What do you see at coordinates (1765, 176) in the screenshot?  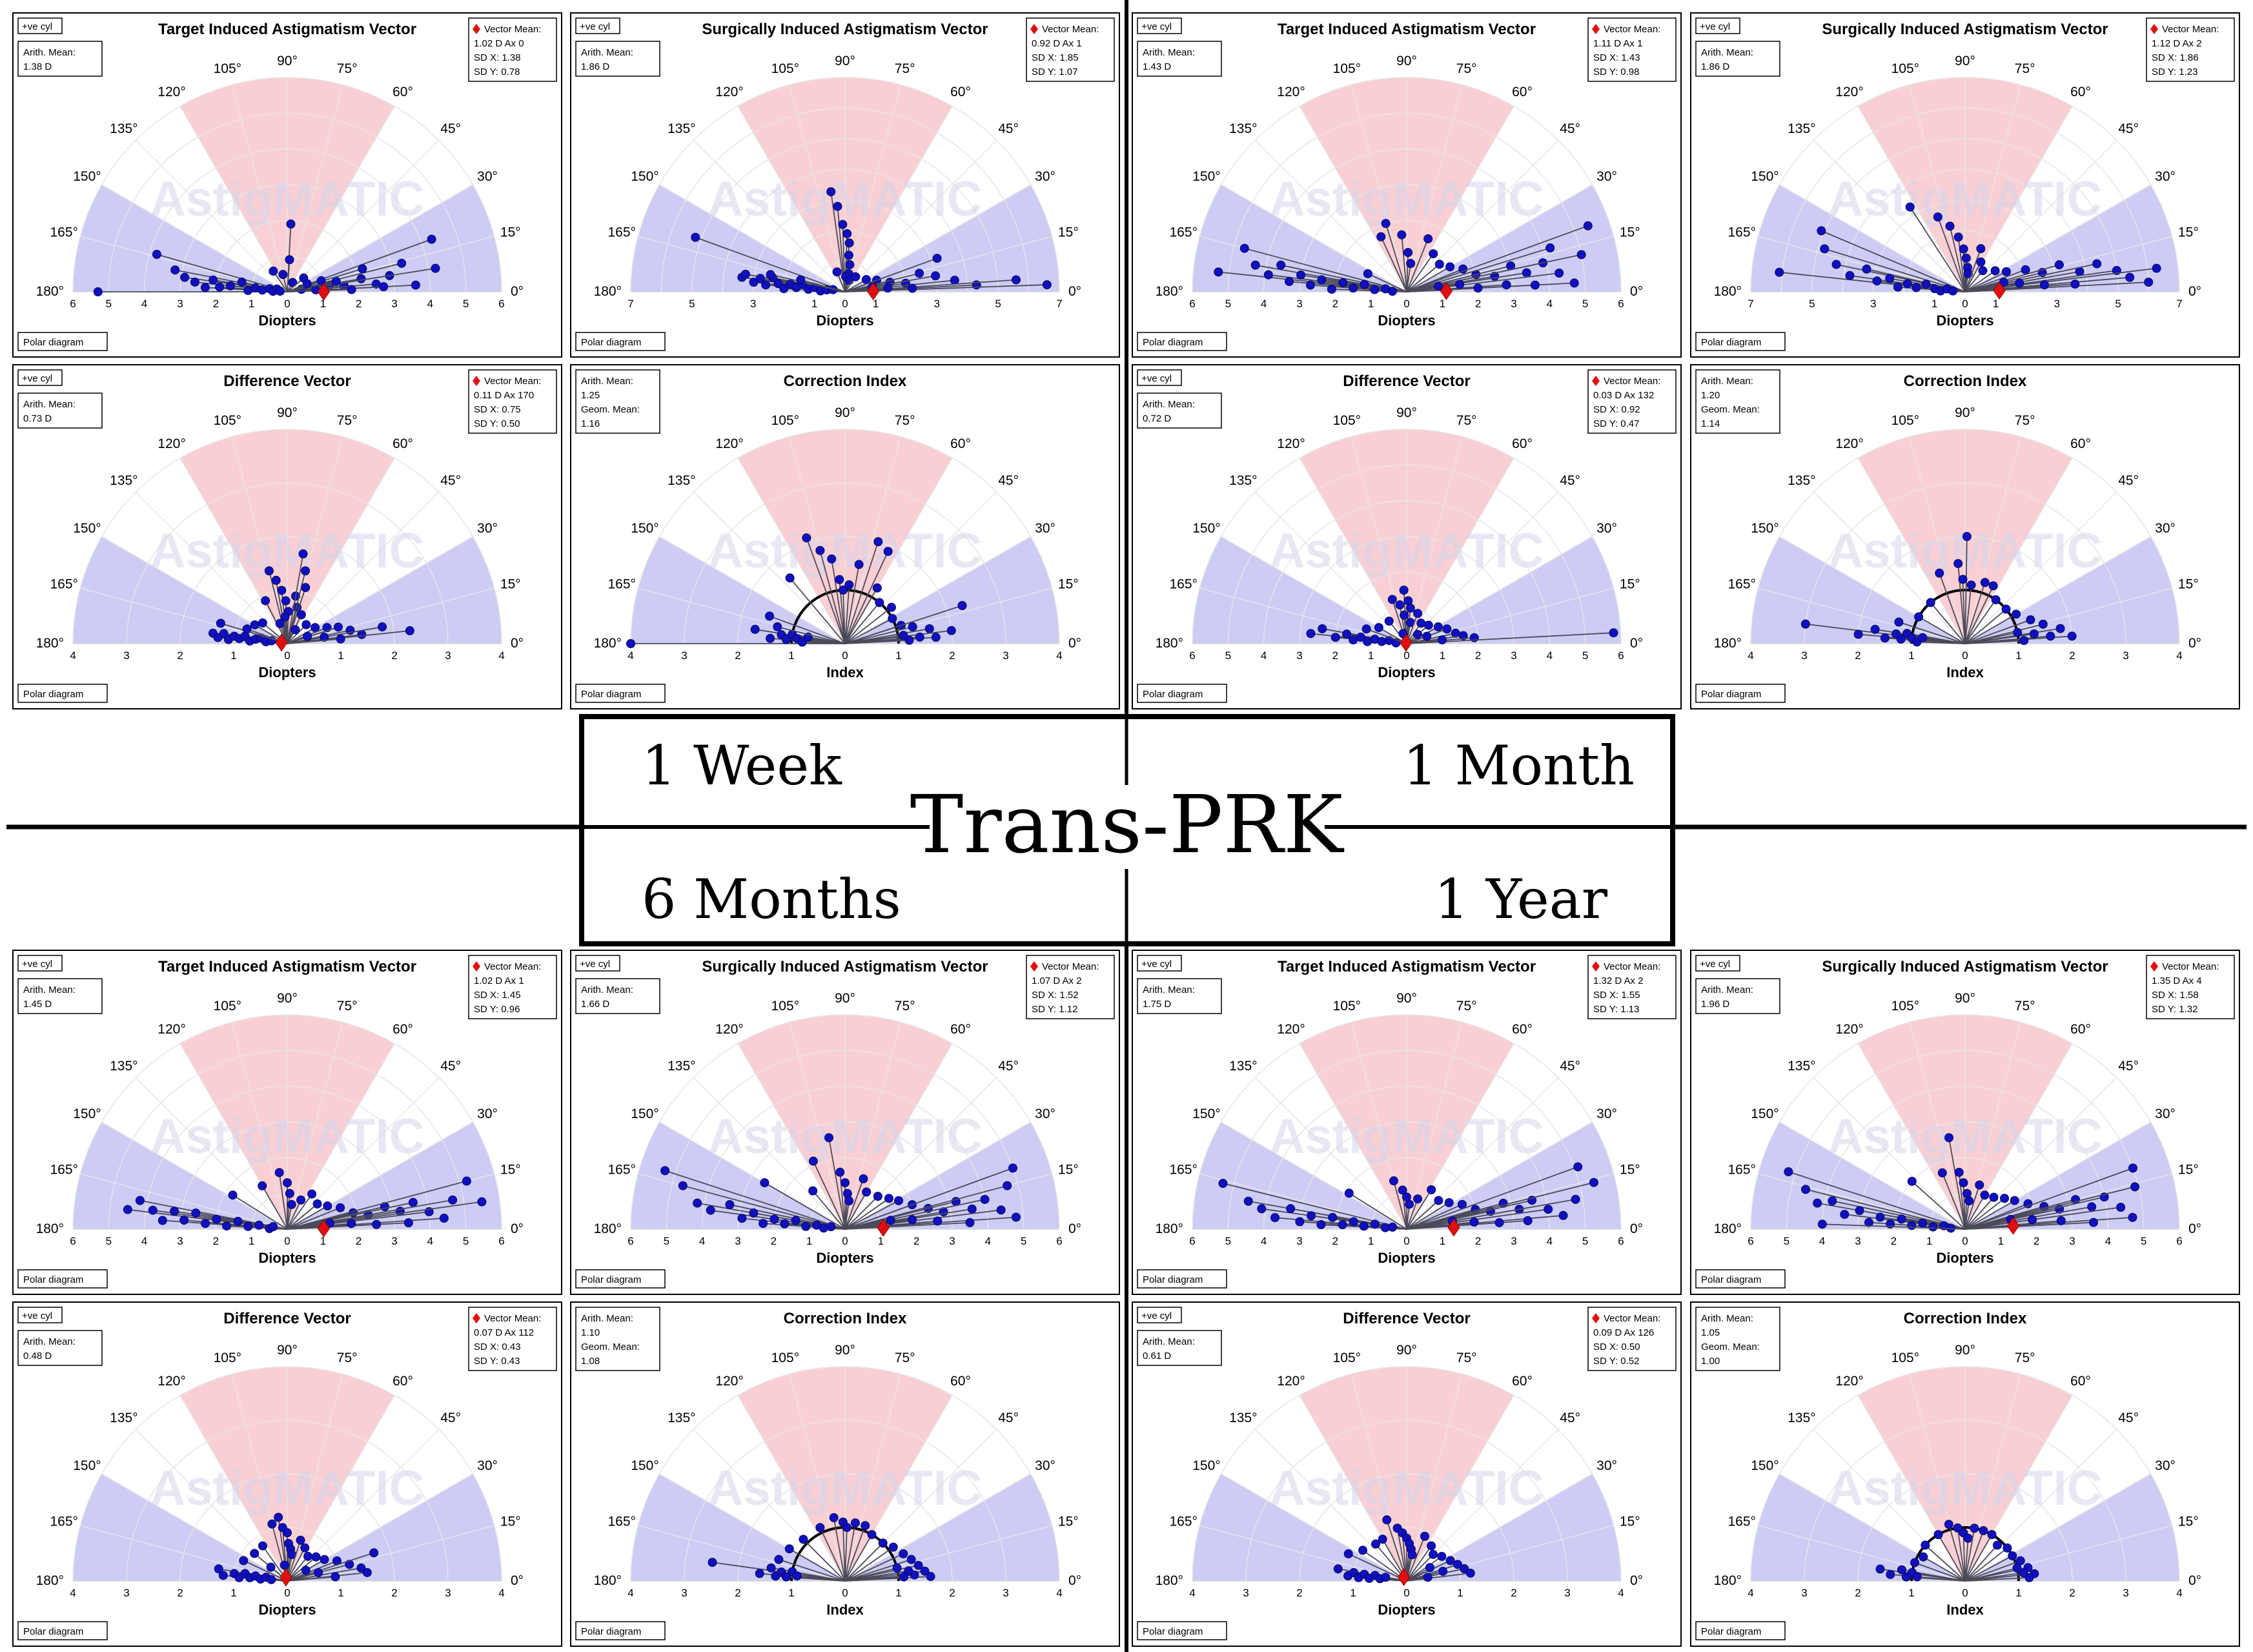 I see `angle-label: 150°` at bounding box center [1765, 176].